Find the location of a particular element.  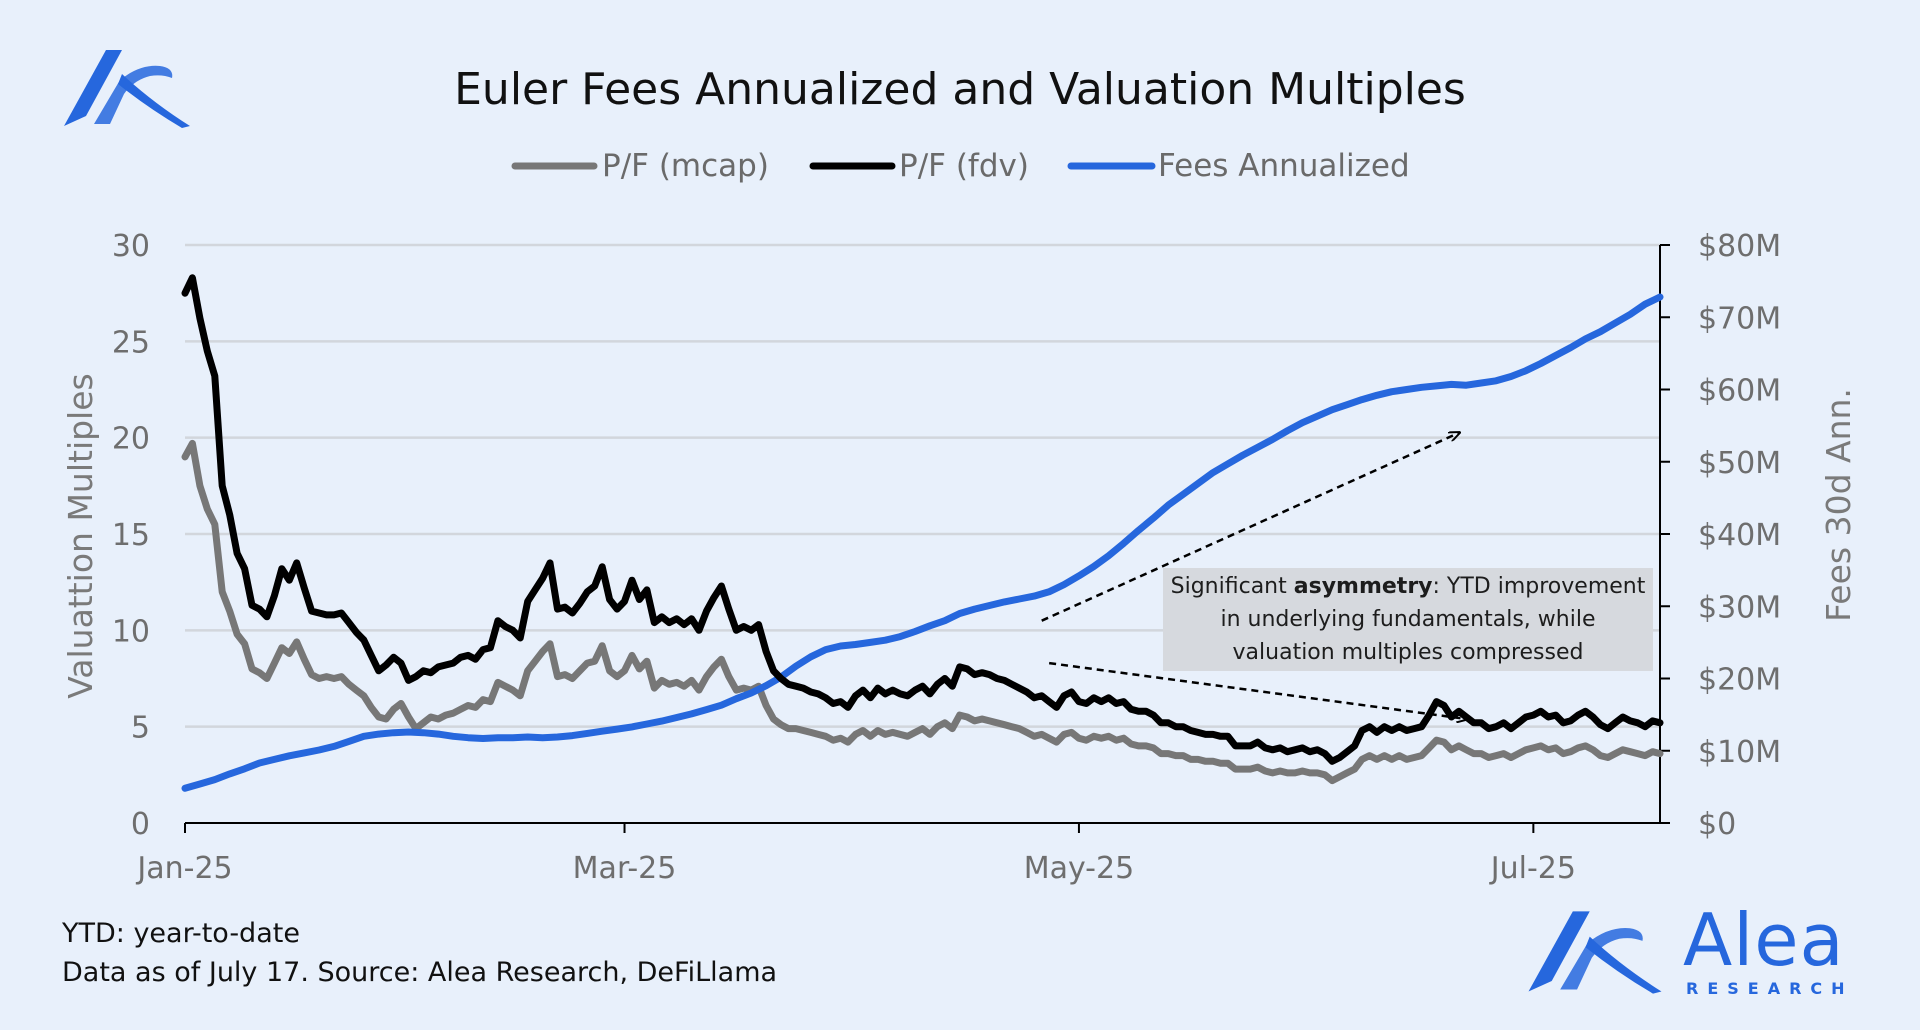

right-tick-label: $80M is located at coordinates (1739, 246).